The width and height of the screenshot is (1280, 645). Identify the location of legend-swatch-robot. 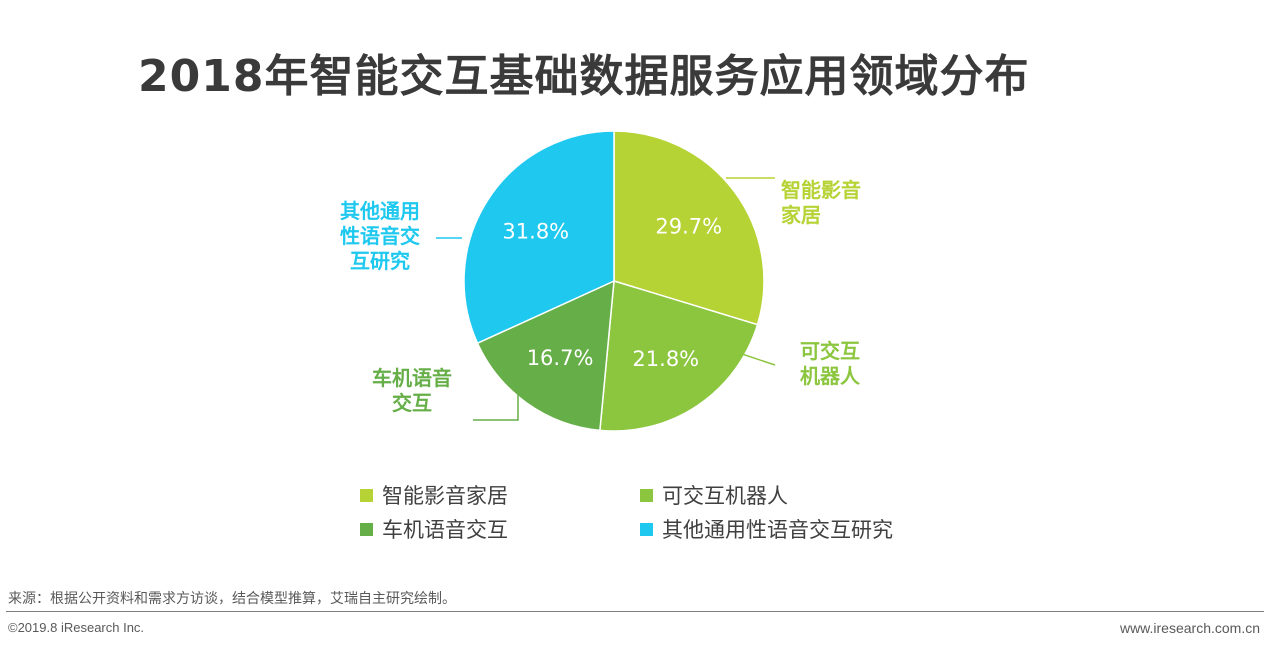
(646, 495).